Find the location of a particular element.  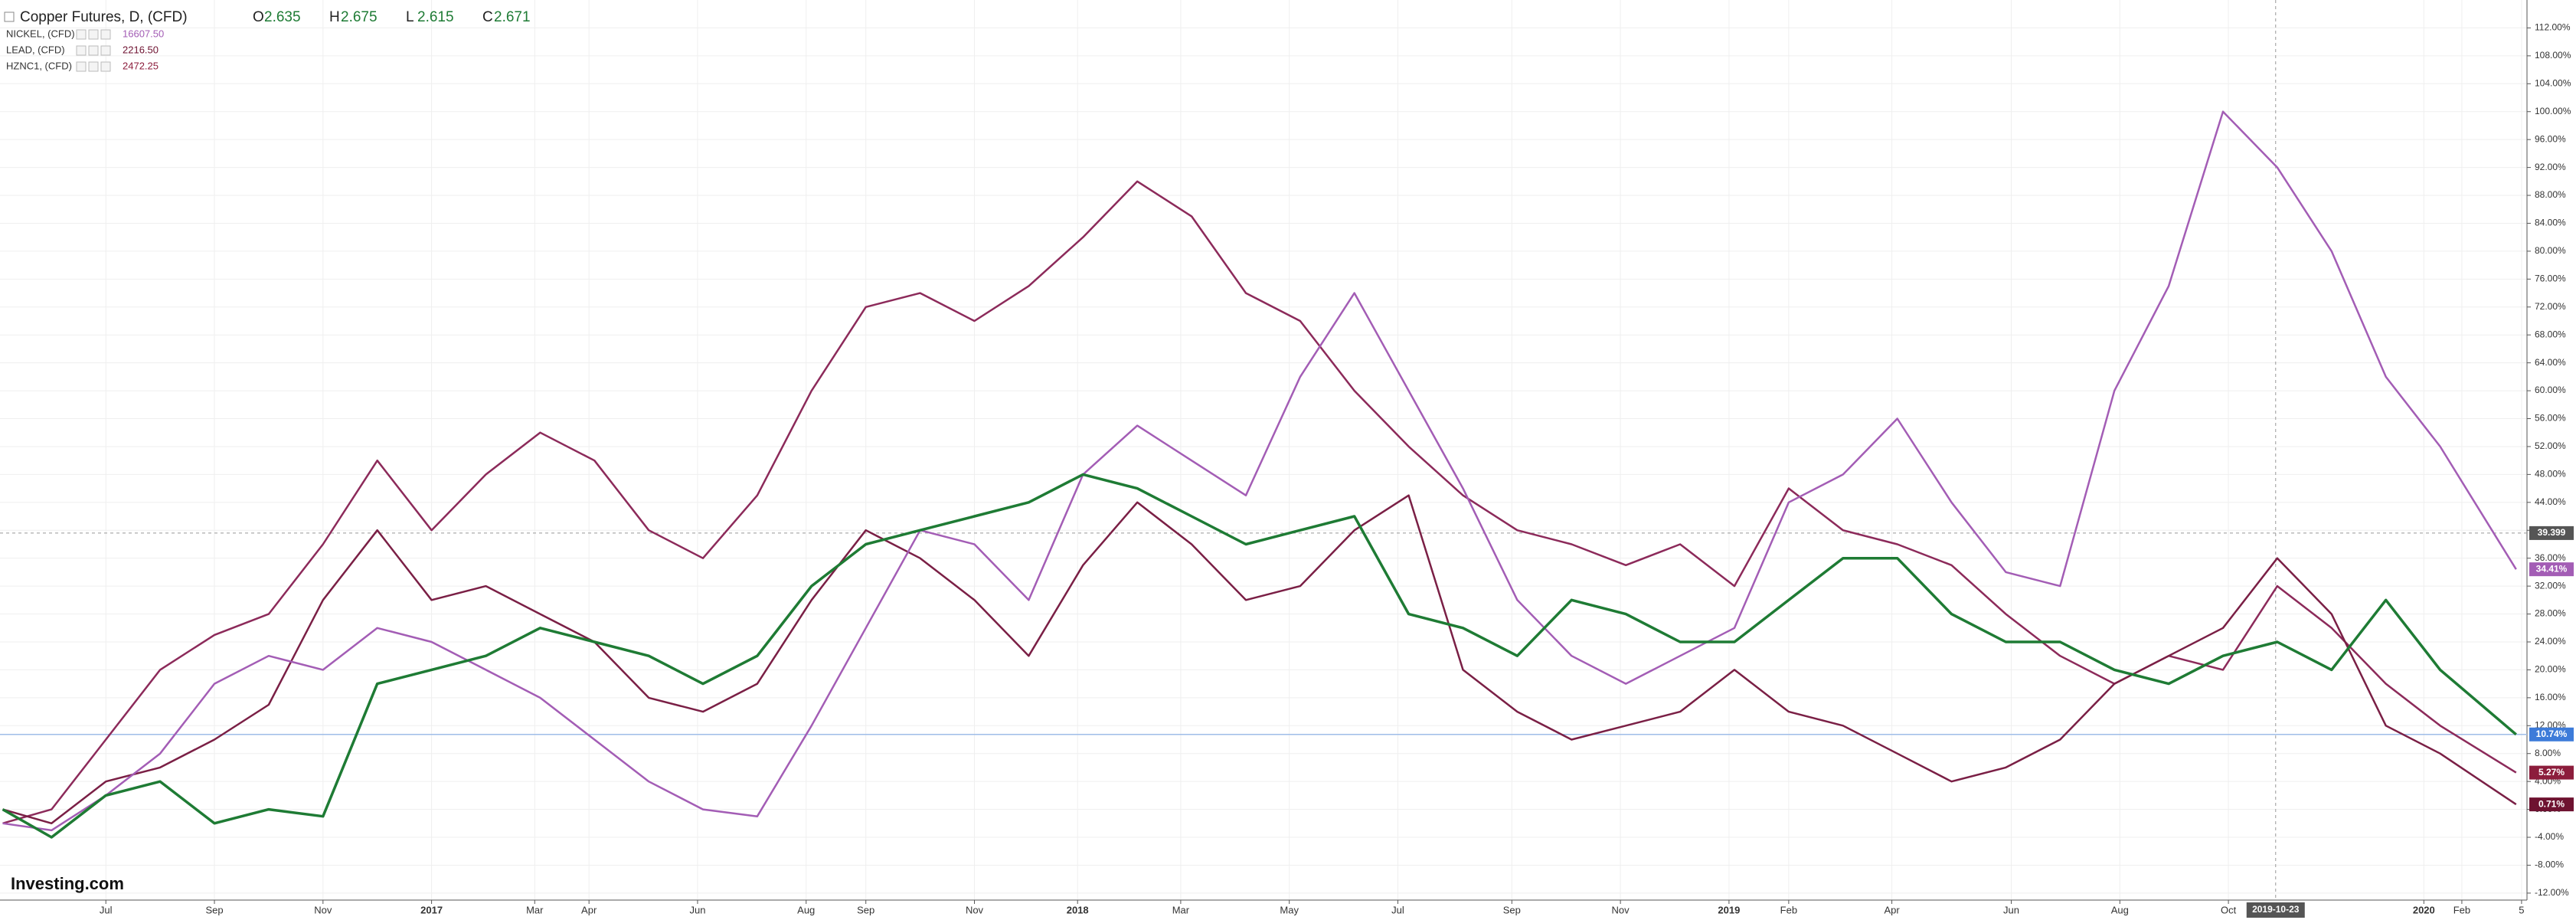

y-tick-label: 84.00% is located at coordinates (2550, 223).